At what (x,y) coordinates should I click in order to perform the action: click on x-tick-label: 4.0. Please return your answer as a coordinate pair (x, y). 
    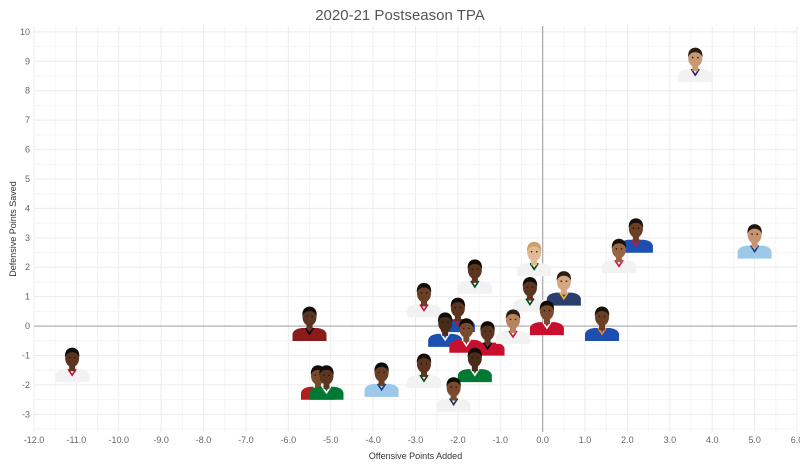
    Looking at the image, I should click on (712, 440).